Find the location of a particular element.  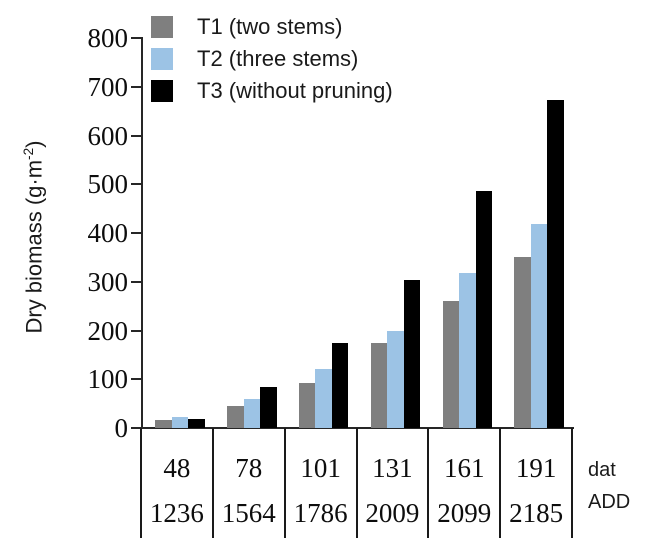

y-tick-label: 200 is located at coordinates (108, 330).